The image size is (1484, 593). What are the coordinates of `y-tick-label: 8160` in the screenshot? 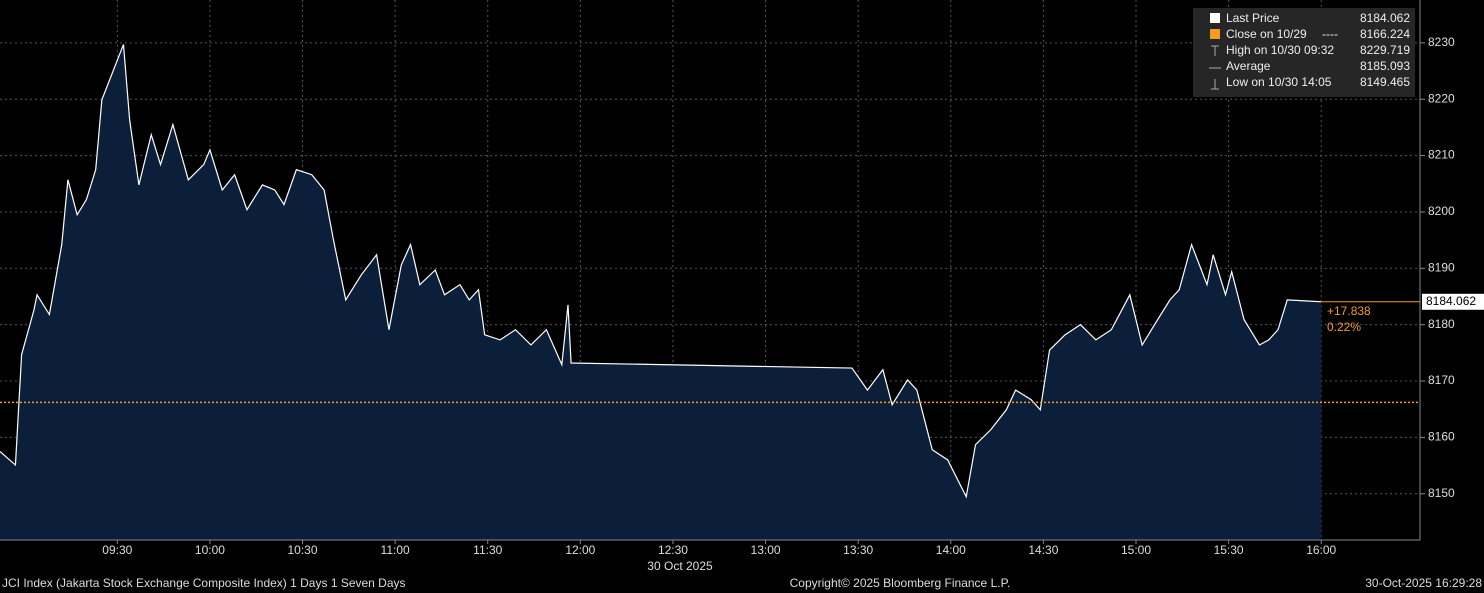 It's located at (1441, 437).